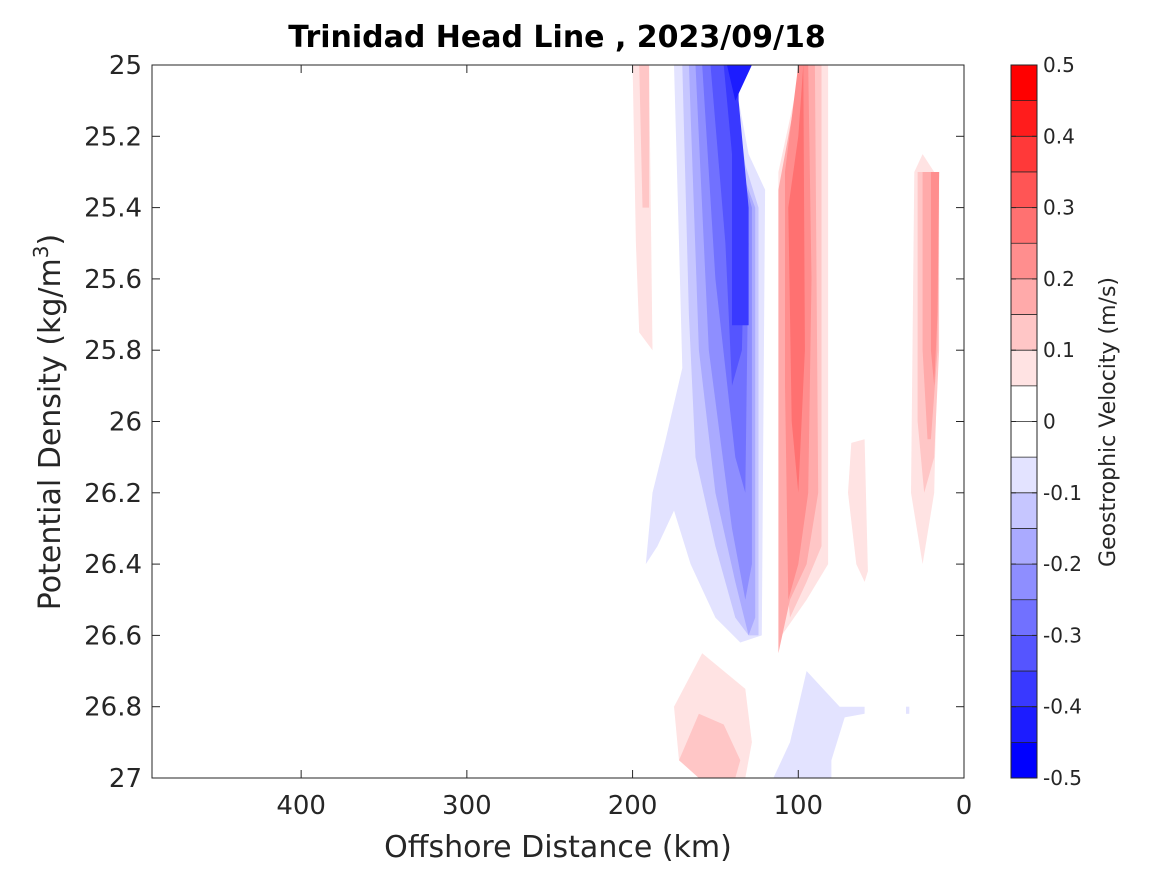 This screenshot has height=875, width=1167. Describe the element at coordinates (113, 565) in the screenshot. I see `y-tick-label: 26.4` at that location.